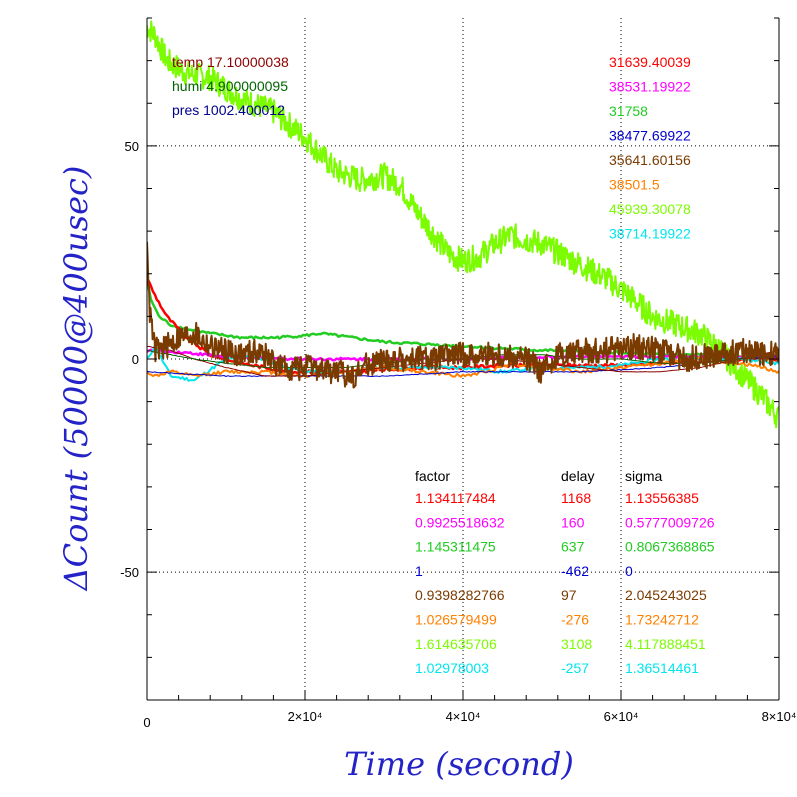  I want to click on x-tick-label: 8×10⁴, so click(779, 716).